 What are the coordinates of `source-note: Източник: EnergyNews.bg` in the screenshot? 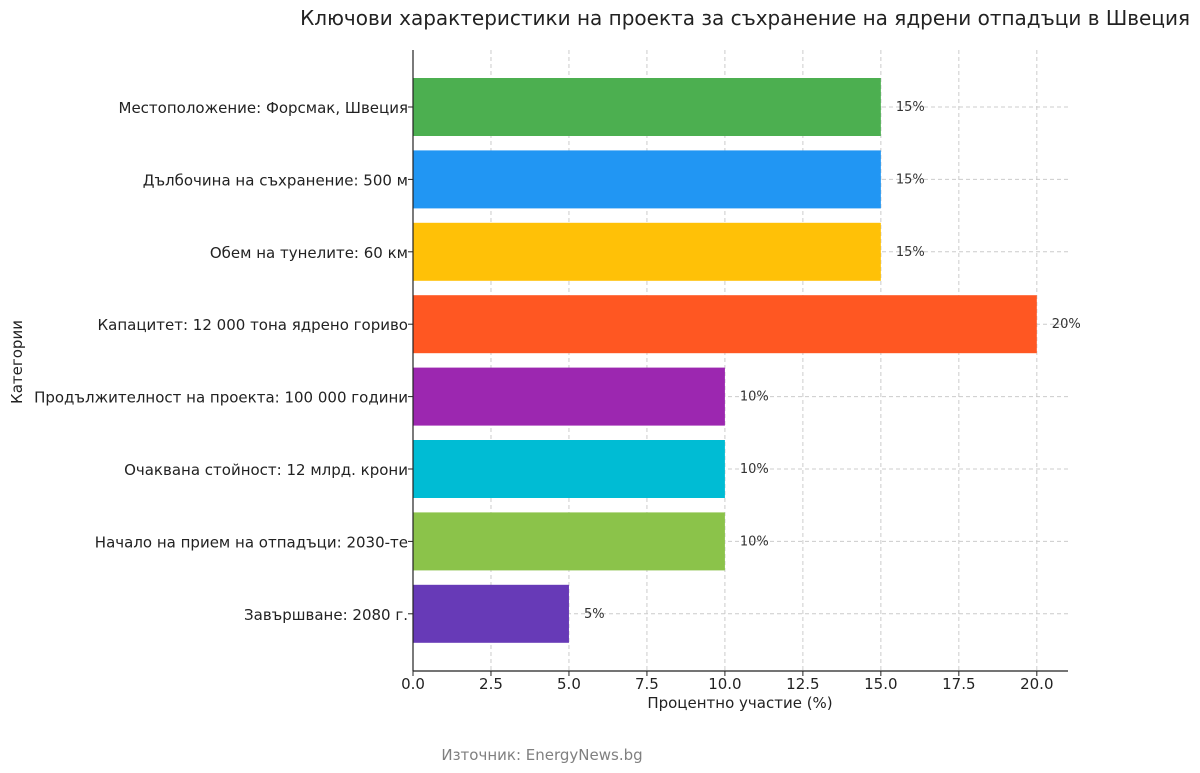 It's located at (542, 755).